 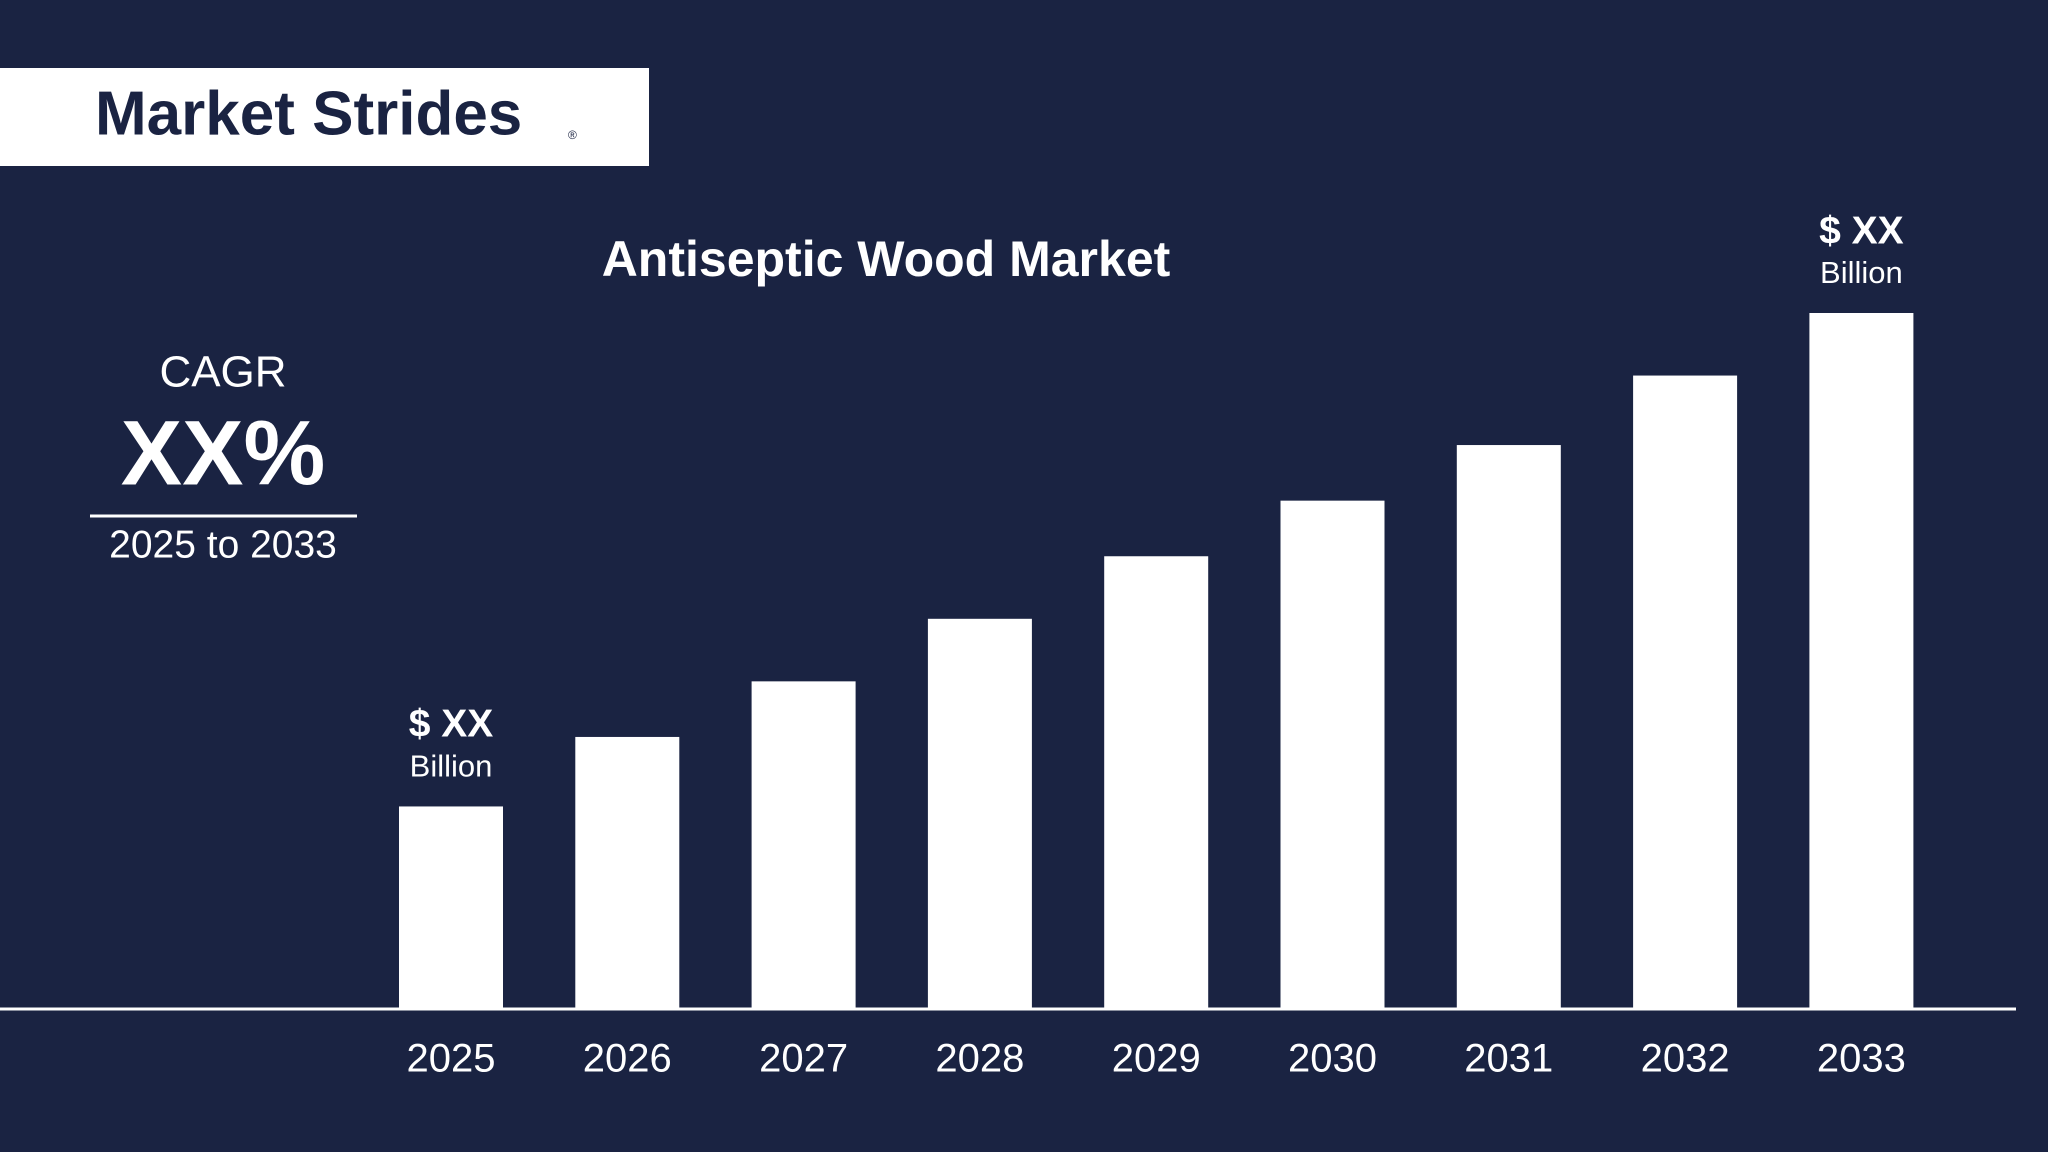 I want to click on x-tick-label: 2031, so click(x=1508, y=1059).